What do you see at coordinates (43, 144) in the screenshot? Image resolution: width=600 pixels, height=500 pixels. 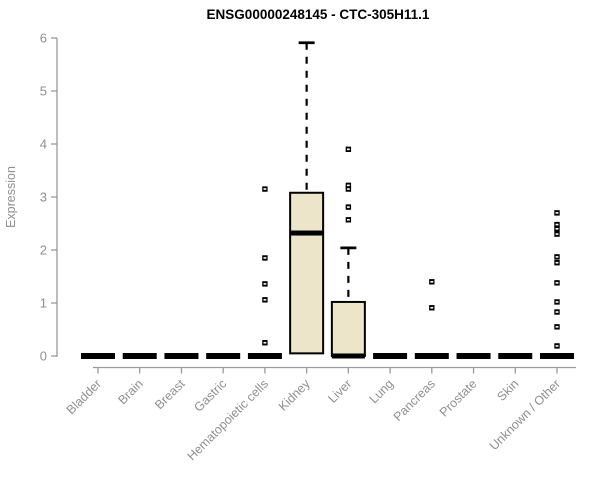 I see `y-tick-label: 4` at bounding box center [43, 144].